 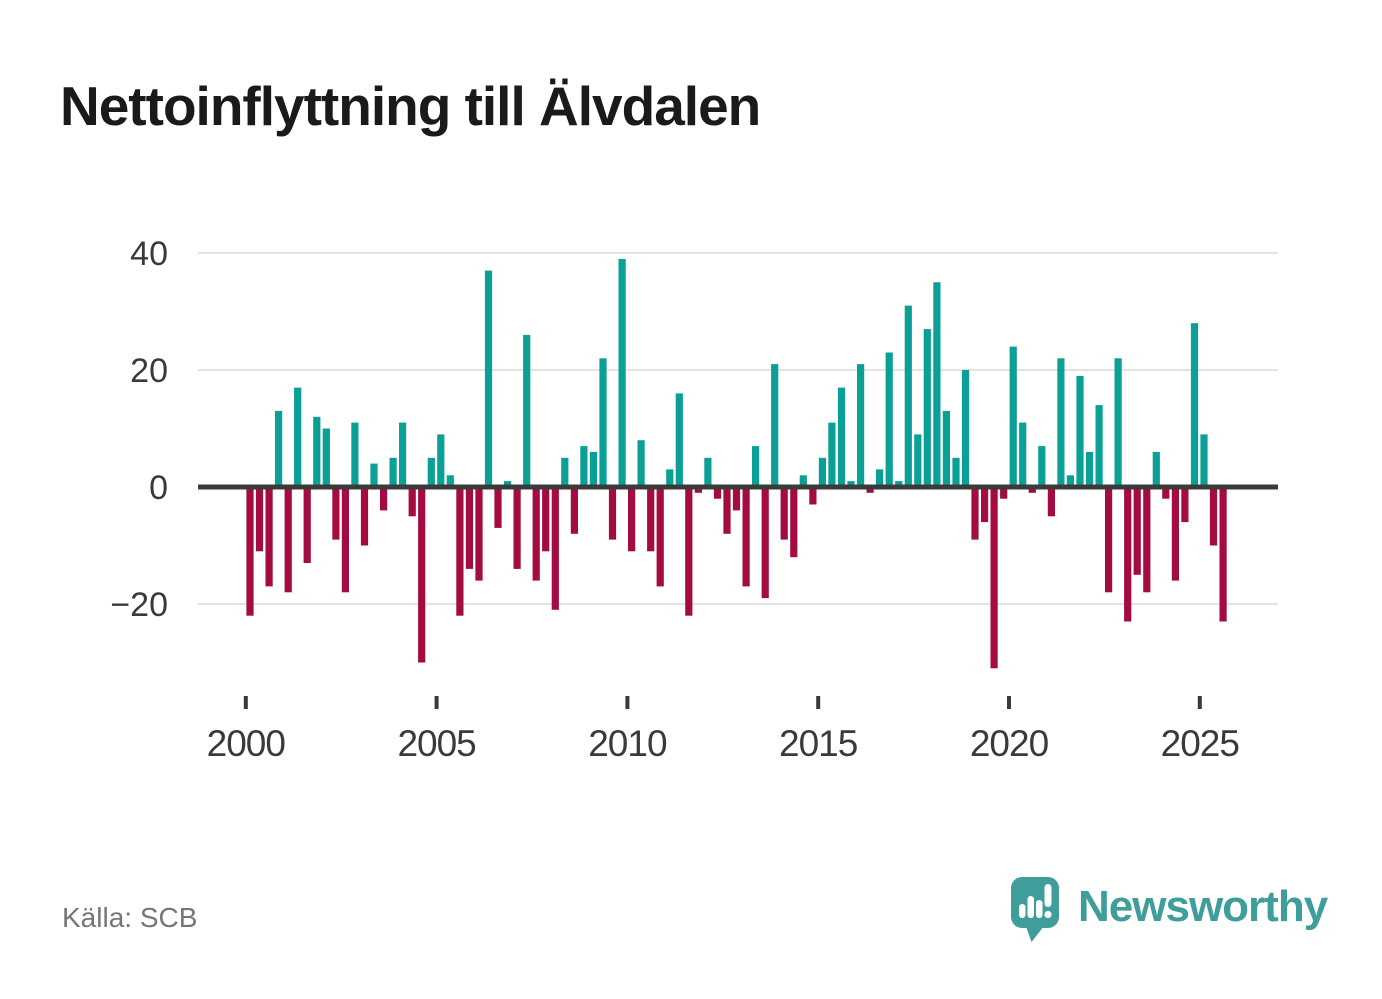 What do you see at coordinates (851, 484) in the screenshot?
I see `bar-2015Q4` at bounding box center [851, 484].